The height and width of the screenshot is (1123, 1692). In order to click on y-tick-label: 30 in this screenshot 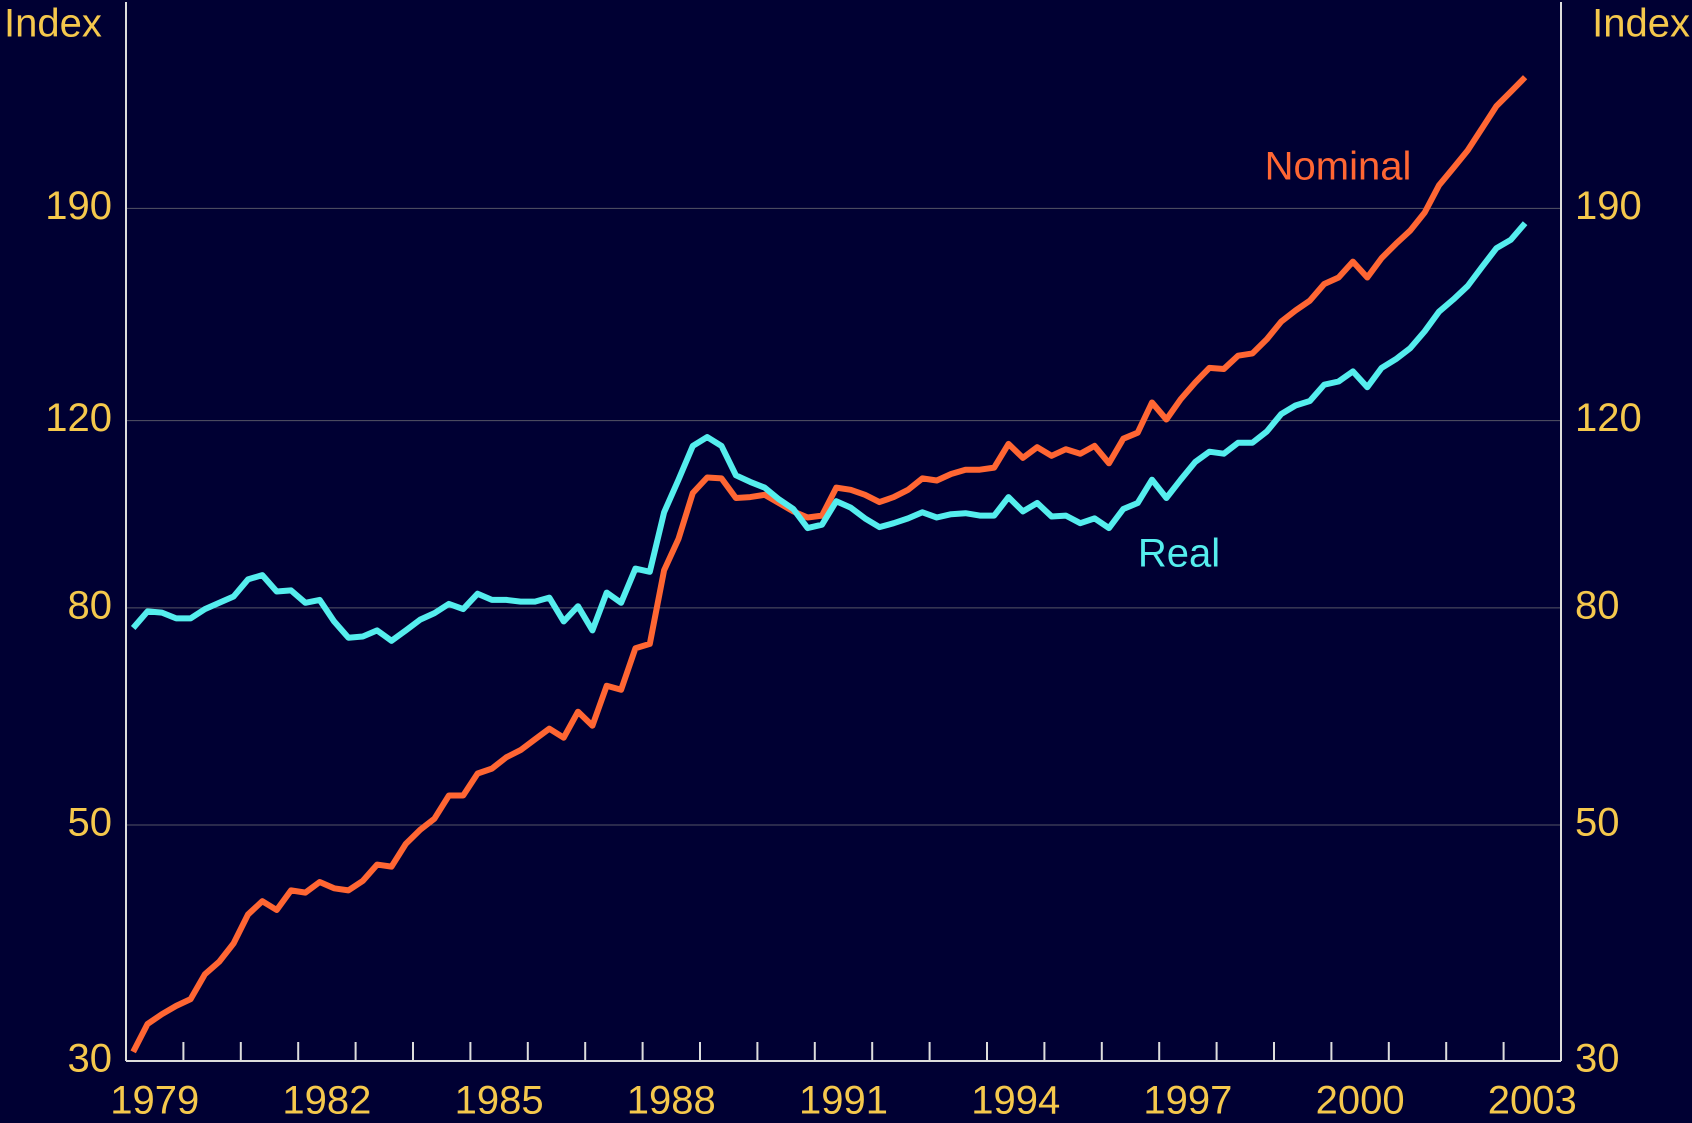, I will do `click(90, 1059)`.